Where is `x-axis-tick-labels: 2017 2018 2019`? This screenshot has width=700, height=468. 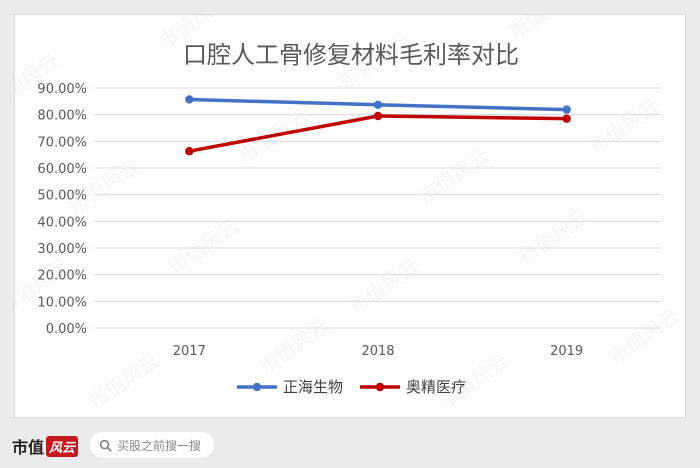 x-axis-tick-labels: 2017 2018 2019 is located at coordinates (378, 351).